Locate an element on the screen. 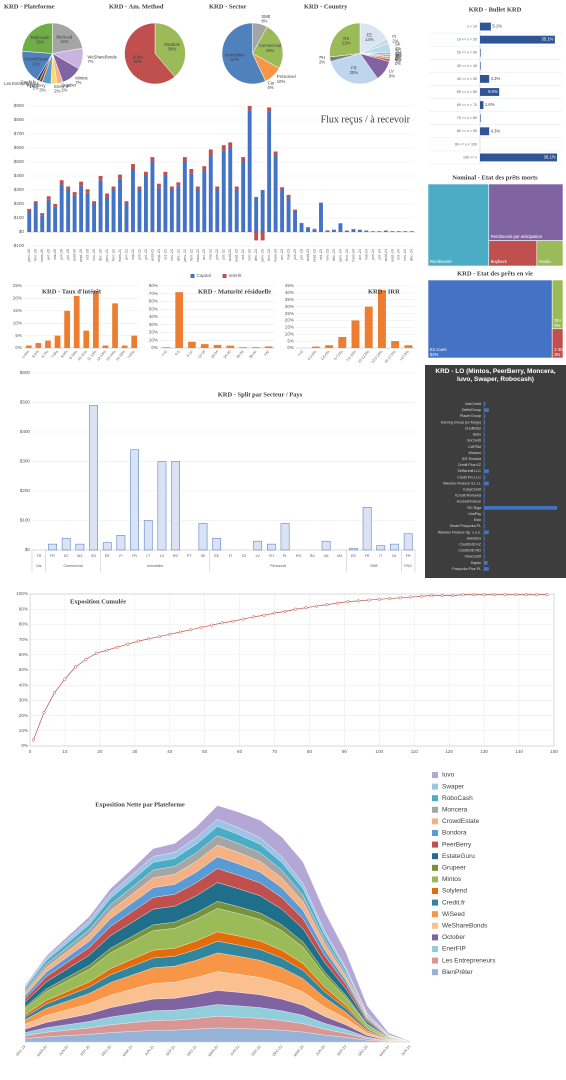 The height and width of the screenshot is (1080, 566). slice-label: LV is located at coordinates (391, 71).